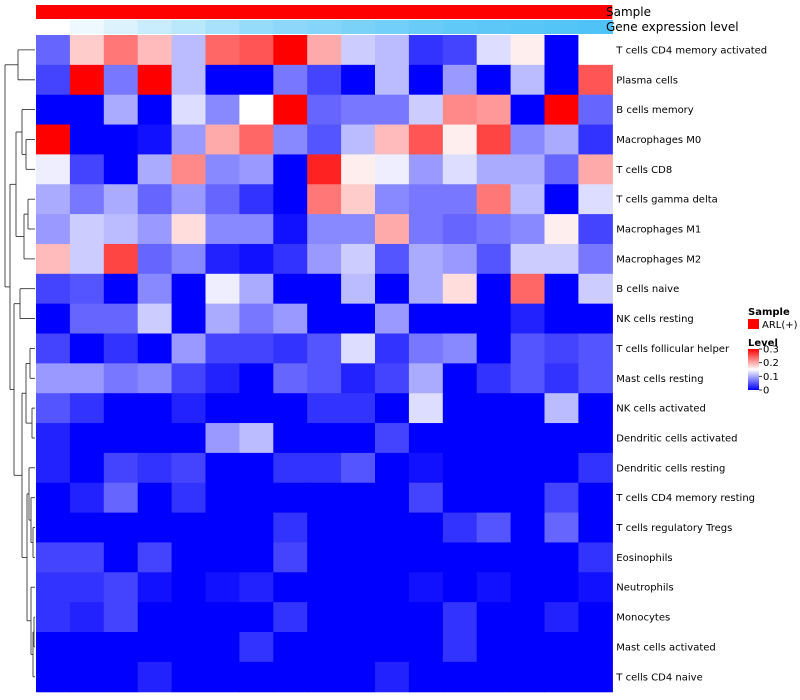 This screenshot has height=700, width=800. Describe the element at coordinates (773, 352) in the screenshot. I see `legend: Sample ARL(+) Level 0.3 0.2 0.1 0` at that location.